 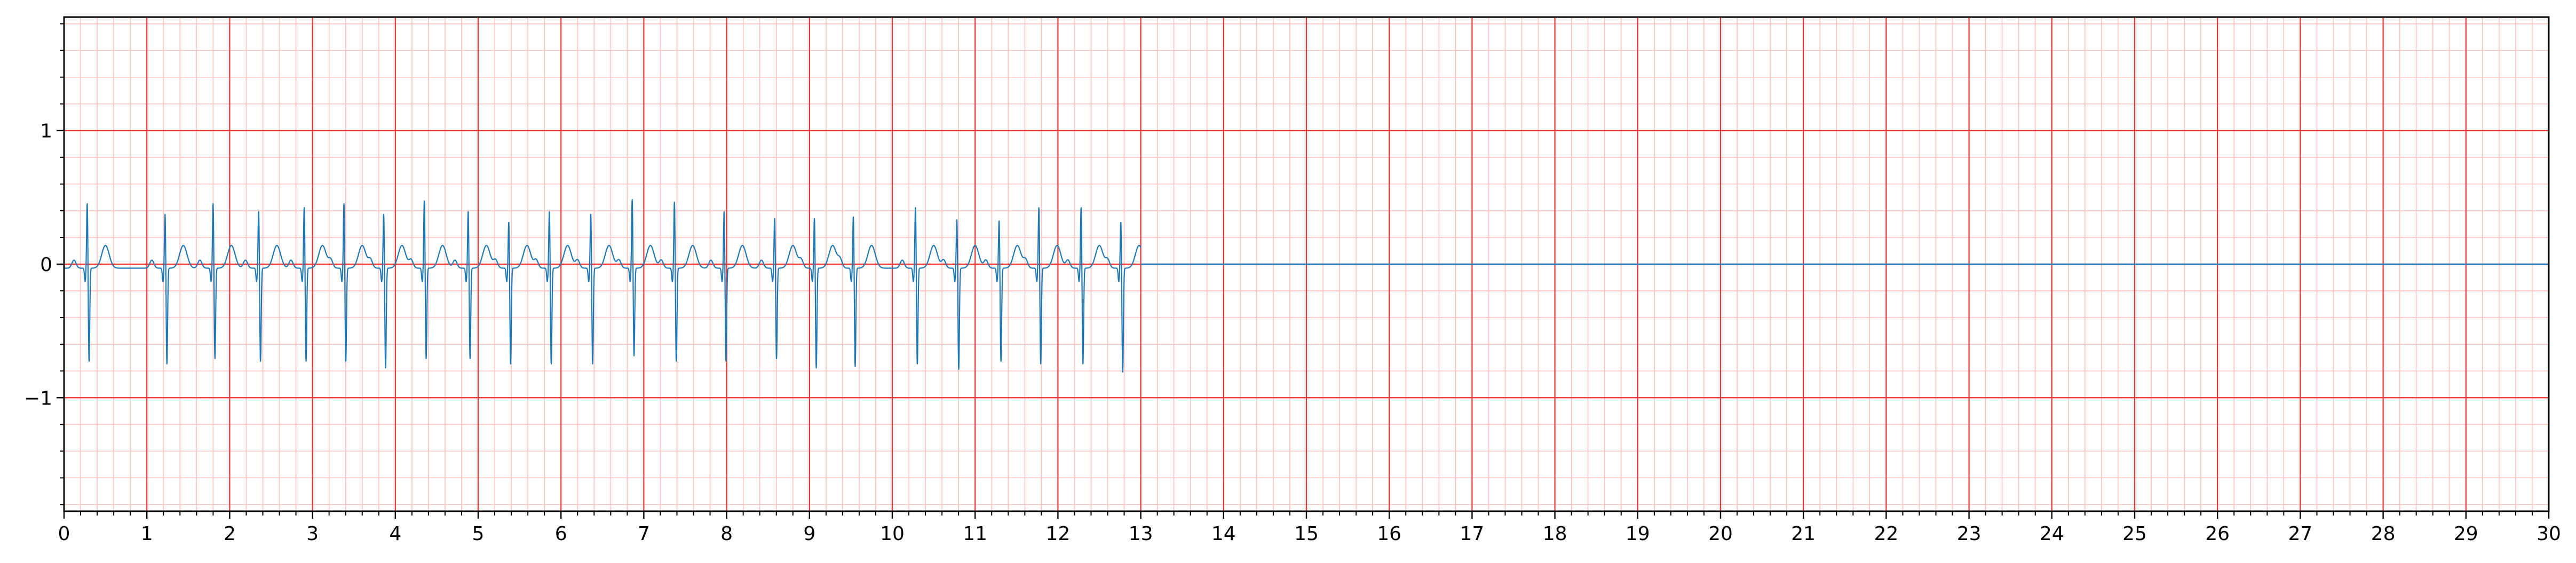 I want to click on y-tick-label: 1, so click(x=46, y=131).